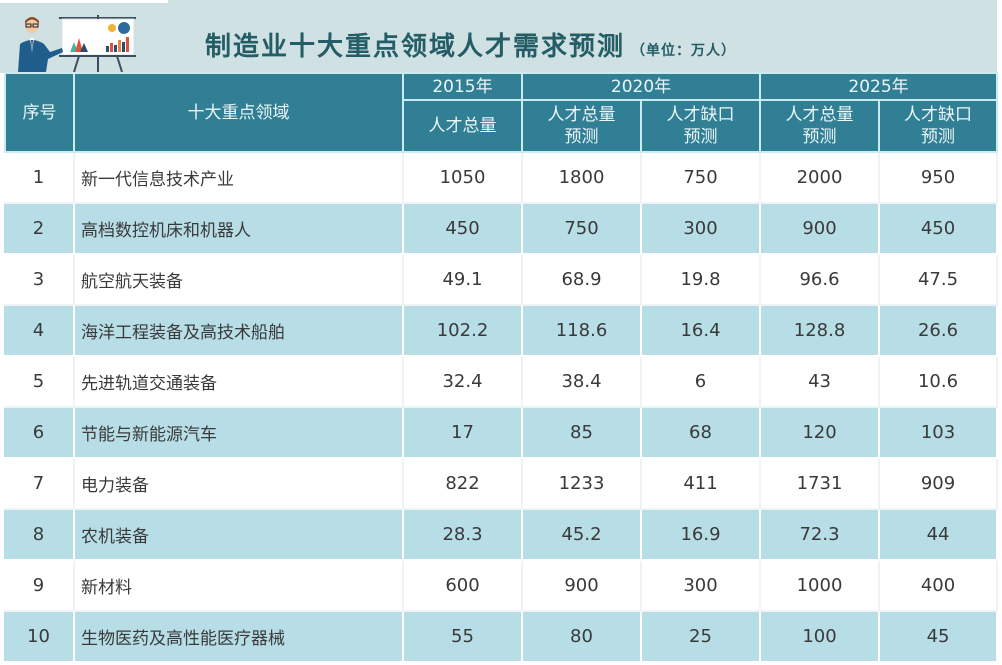 This screenshot has width=1002, height=665. What do you see at coordinates (702, 637) in the screenshot?
I see `cell-2020-gap: 25` at bounding box center [702, 637].